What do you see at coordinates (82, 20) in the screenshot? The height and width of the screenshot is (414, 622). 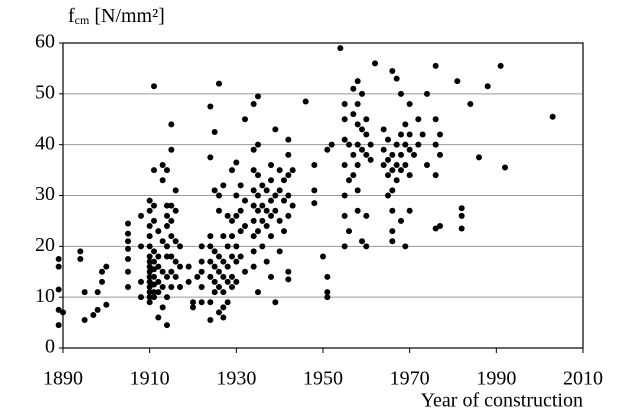 I see `y-label-subscript: cm` at bounding box center [82, 20].